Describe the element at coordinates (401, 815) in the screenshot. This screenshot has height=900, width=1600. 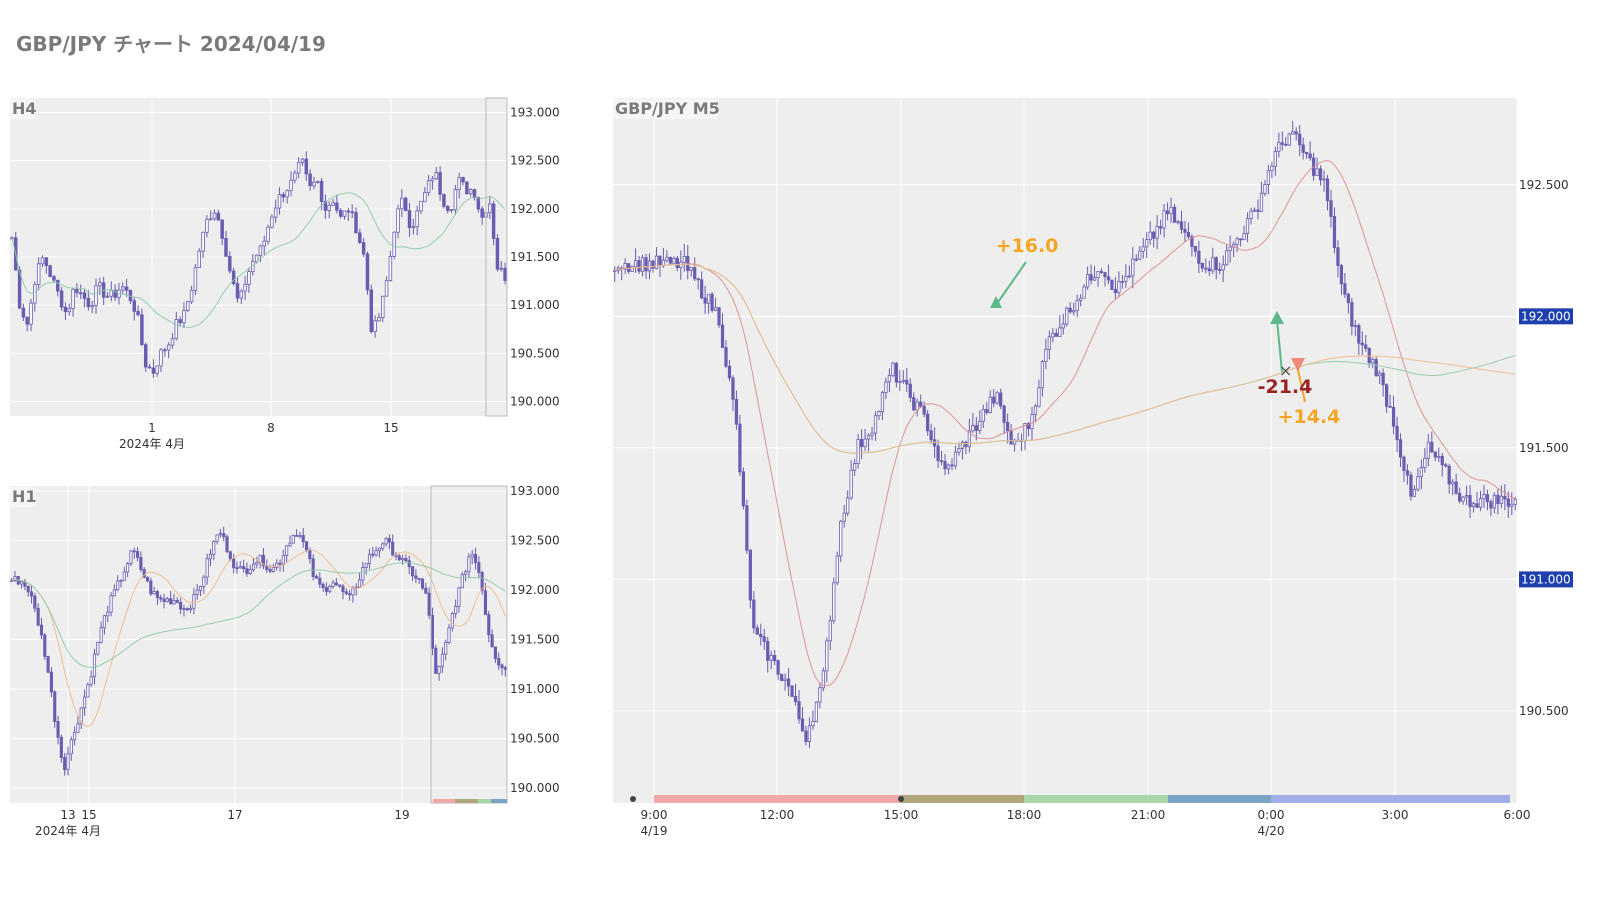
I see `x-tick-label: 19` at that location.